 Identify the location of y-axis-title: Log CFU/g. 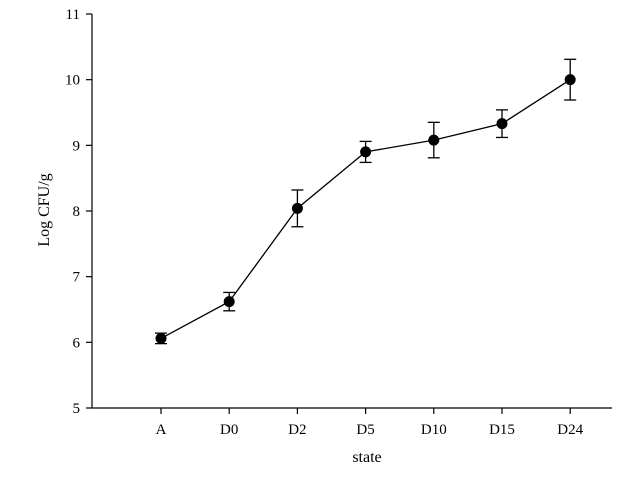
(44, 209).